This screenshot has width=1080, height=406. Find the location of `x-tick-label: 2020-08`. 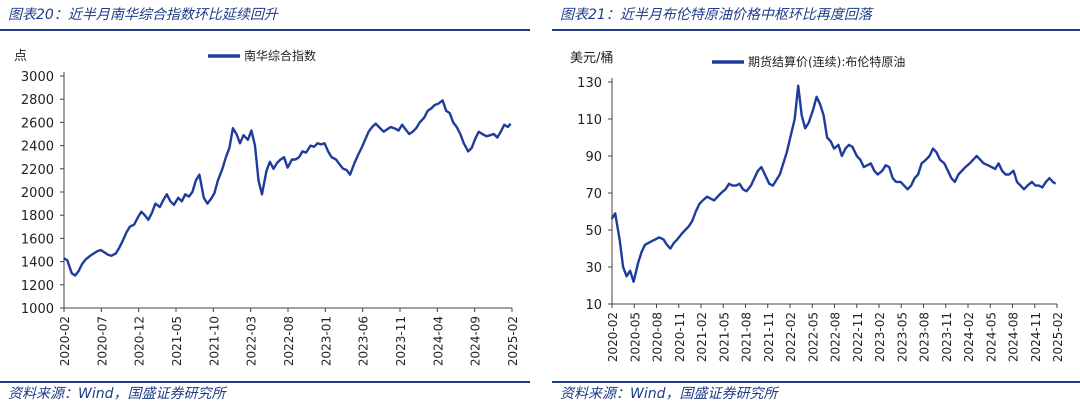

x-tick-label: 2020-08 is located at coordinates (658, 337).